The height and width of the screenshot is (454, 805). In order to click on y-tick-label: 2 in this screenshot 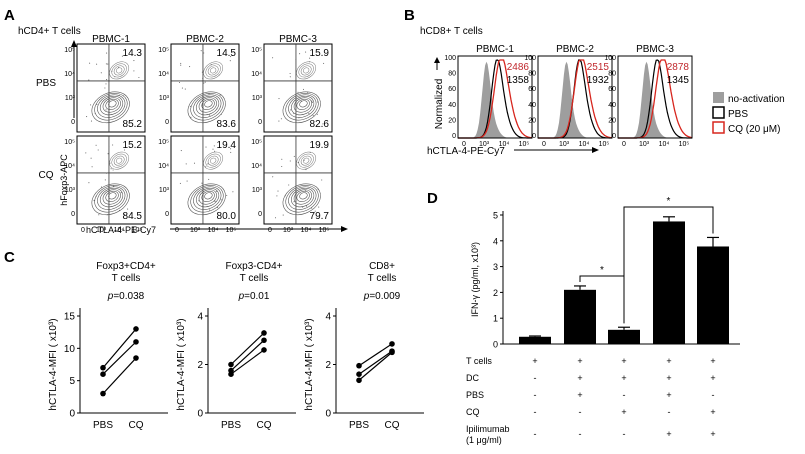, I will do `click(200, 365)`.